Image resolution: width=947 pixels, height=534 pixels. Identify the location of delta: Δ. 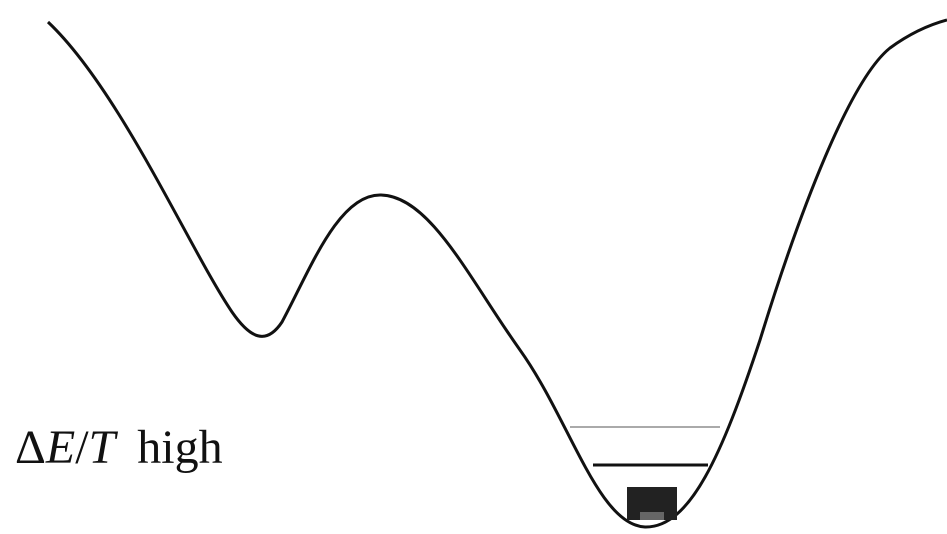
(30, 447).